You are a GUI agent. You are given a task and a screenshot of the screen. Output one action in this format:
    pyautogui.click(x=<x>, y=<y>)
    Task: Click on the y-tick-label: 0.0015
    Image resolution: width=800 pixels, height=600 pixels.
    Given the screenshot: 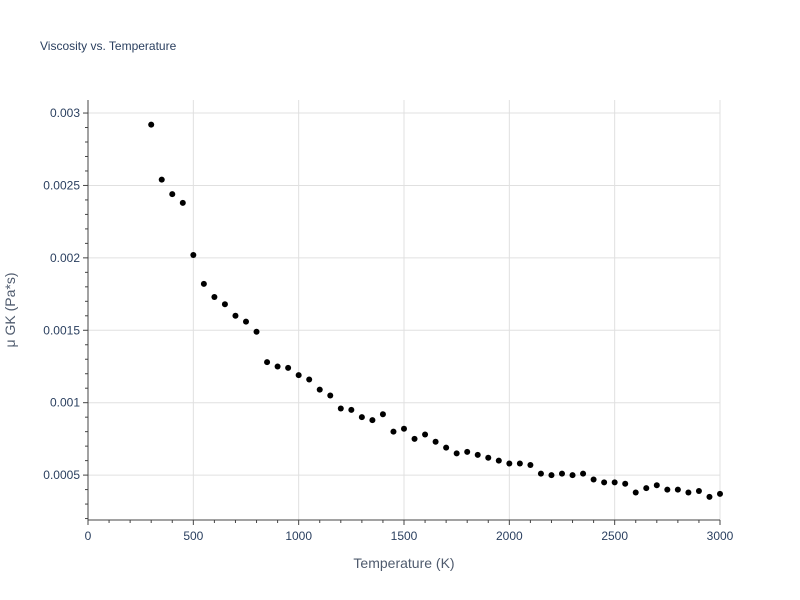 What is the action you would take?
    pyautogui.click(x=61, y=330)
    